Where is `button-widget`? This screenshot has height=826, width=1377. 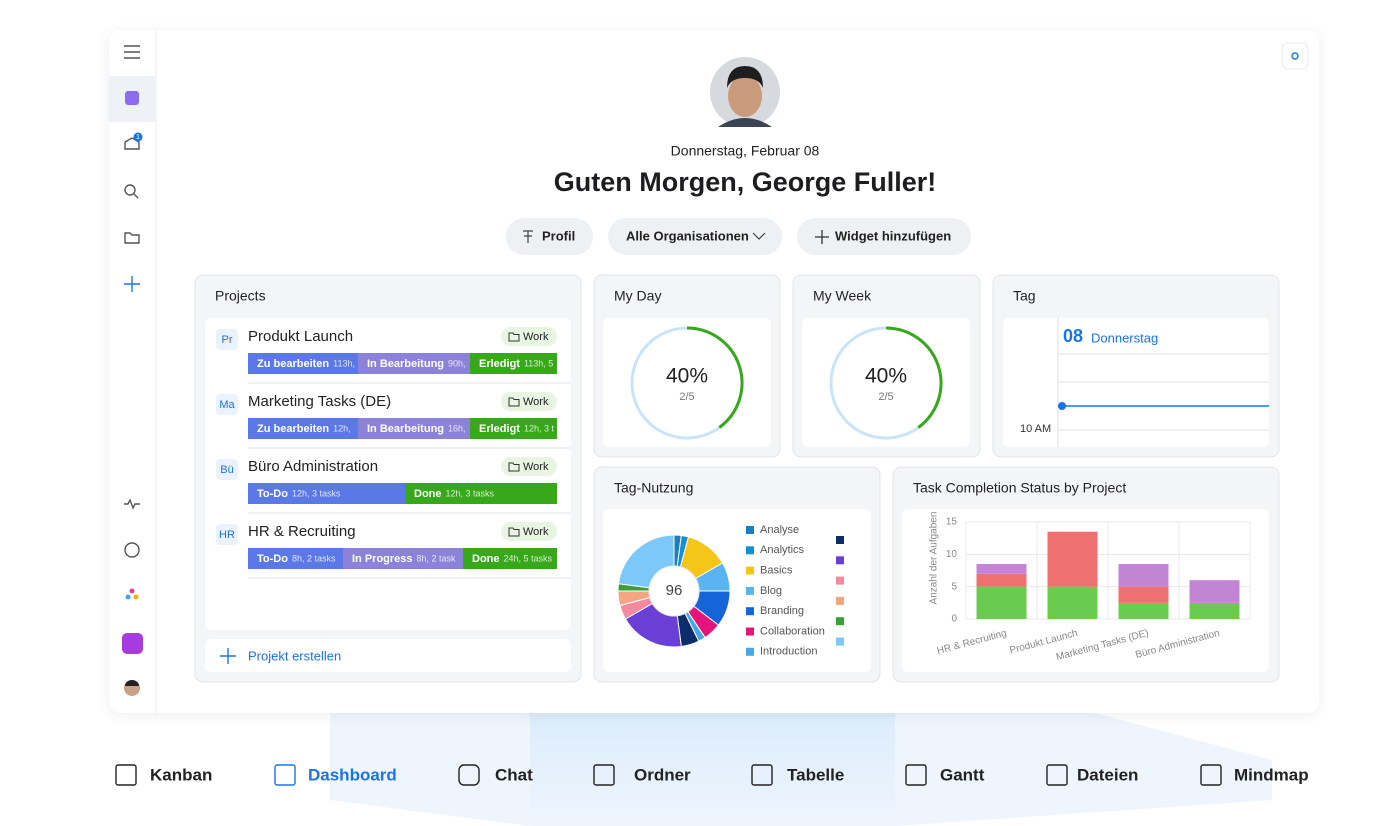 button-widget is located at coordinates (884, 236).